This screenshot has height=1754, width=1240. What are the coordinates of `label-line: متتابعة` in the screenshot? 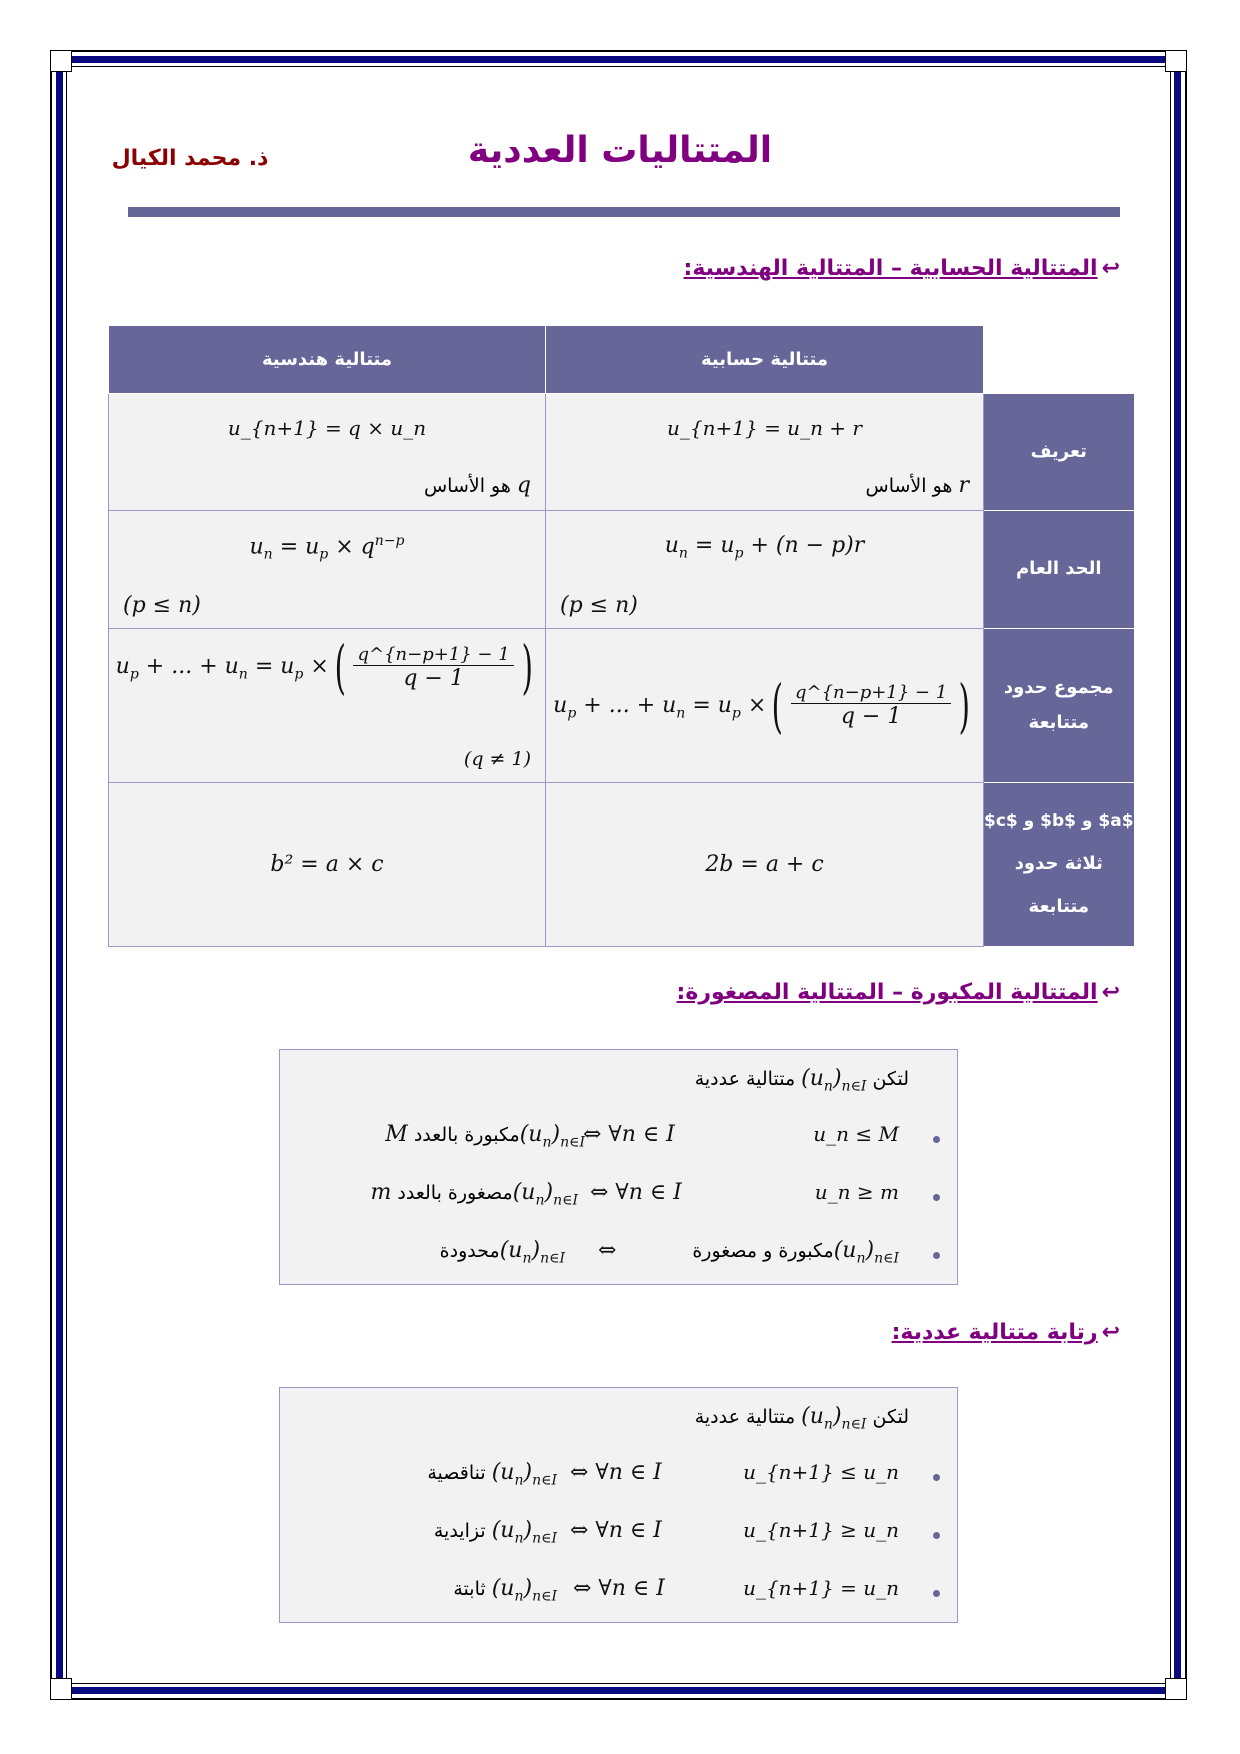 It's located at (1058, 906).